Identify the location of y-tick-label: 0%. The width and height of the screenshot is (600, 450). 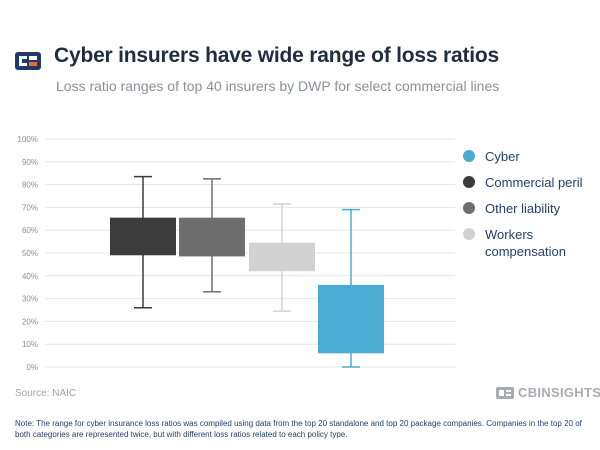
(32, 367).